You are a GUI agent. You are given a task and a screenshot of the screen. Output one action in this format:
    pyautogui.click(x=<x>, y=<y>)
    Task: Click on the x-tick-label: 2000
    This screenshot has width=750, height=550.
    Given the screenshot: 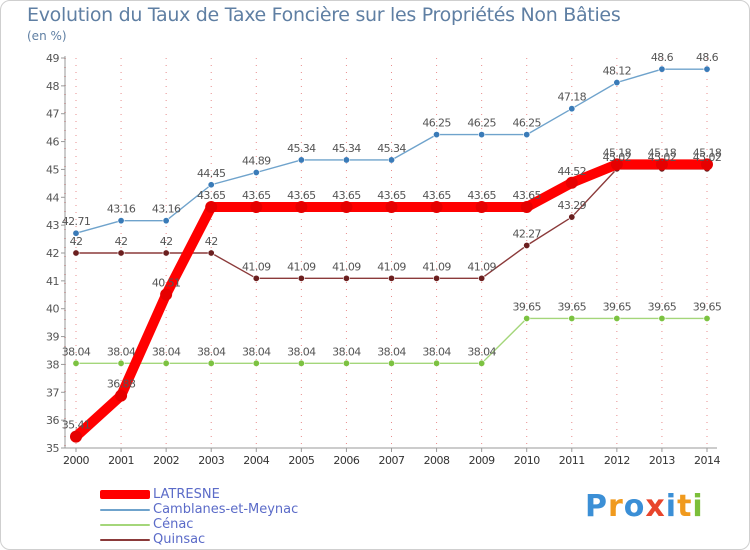 What is the action you would take?
    pyautogui.click(x=76, y=460)
    